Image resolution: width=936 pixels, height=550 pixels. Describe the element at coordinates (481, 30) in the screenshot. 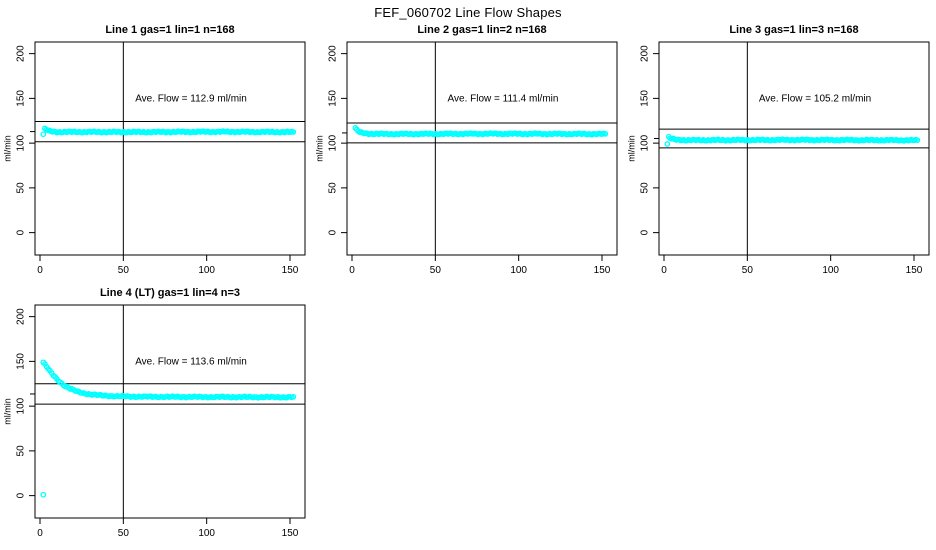

I see `chart-title: Line 2 gas=1 lin=2 n=168` at that location.